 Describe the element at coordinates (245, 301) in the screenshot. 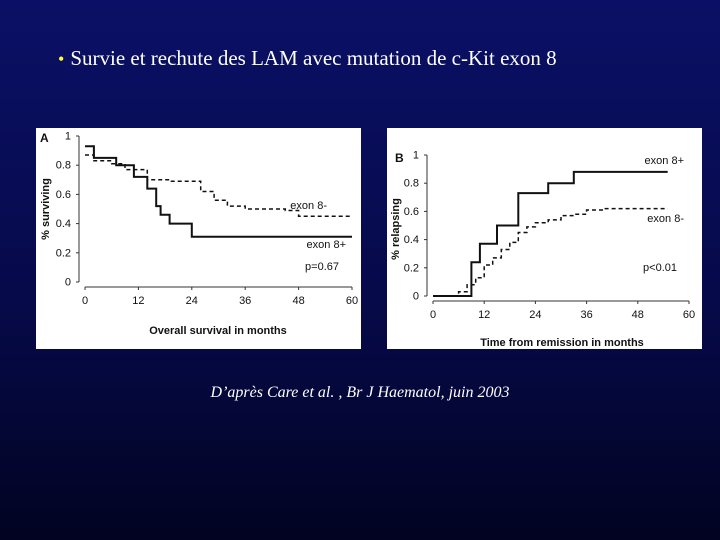

I see `chart-a-x-tick-label: 36` at that location.